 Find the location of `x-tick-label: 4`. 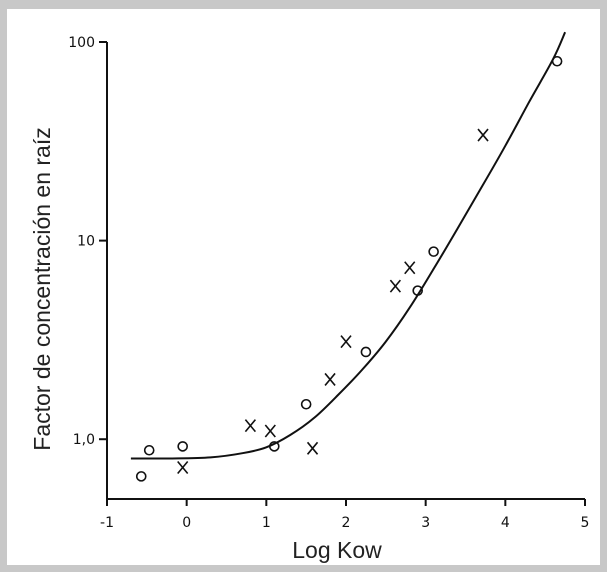

x-tick-label: 4 is located at coordinates (505, 523).